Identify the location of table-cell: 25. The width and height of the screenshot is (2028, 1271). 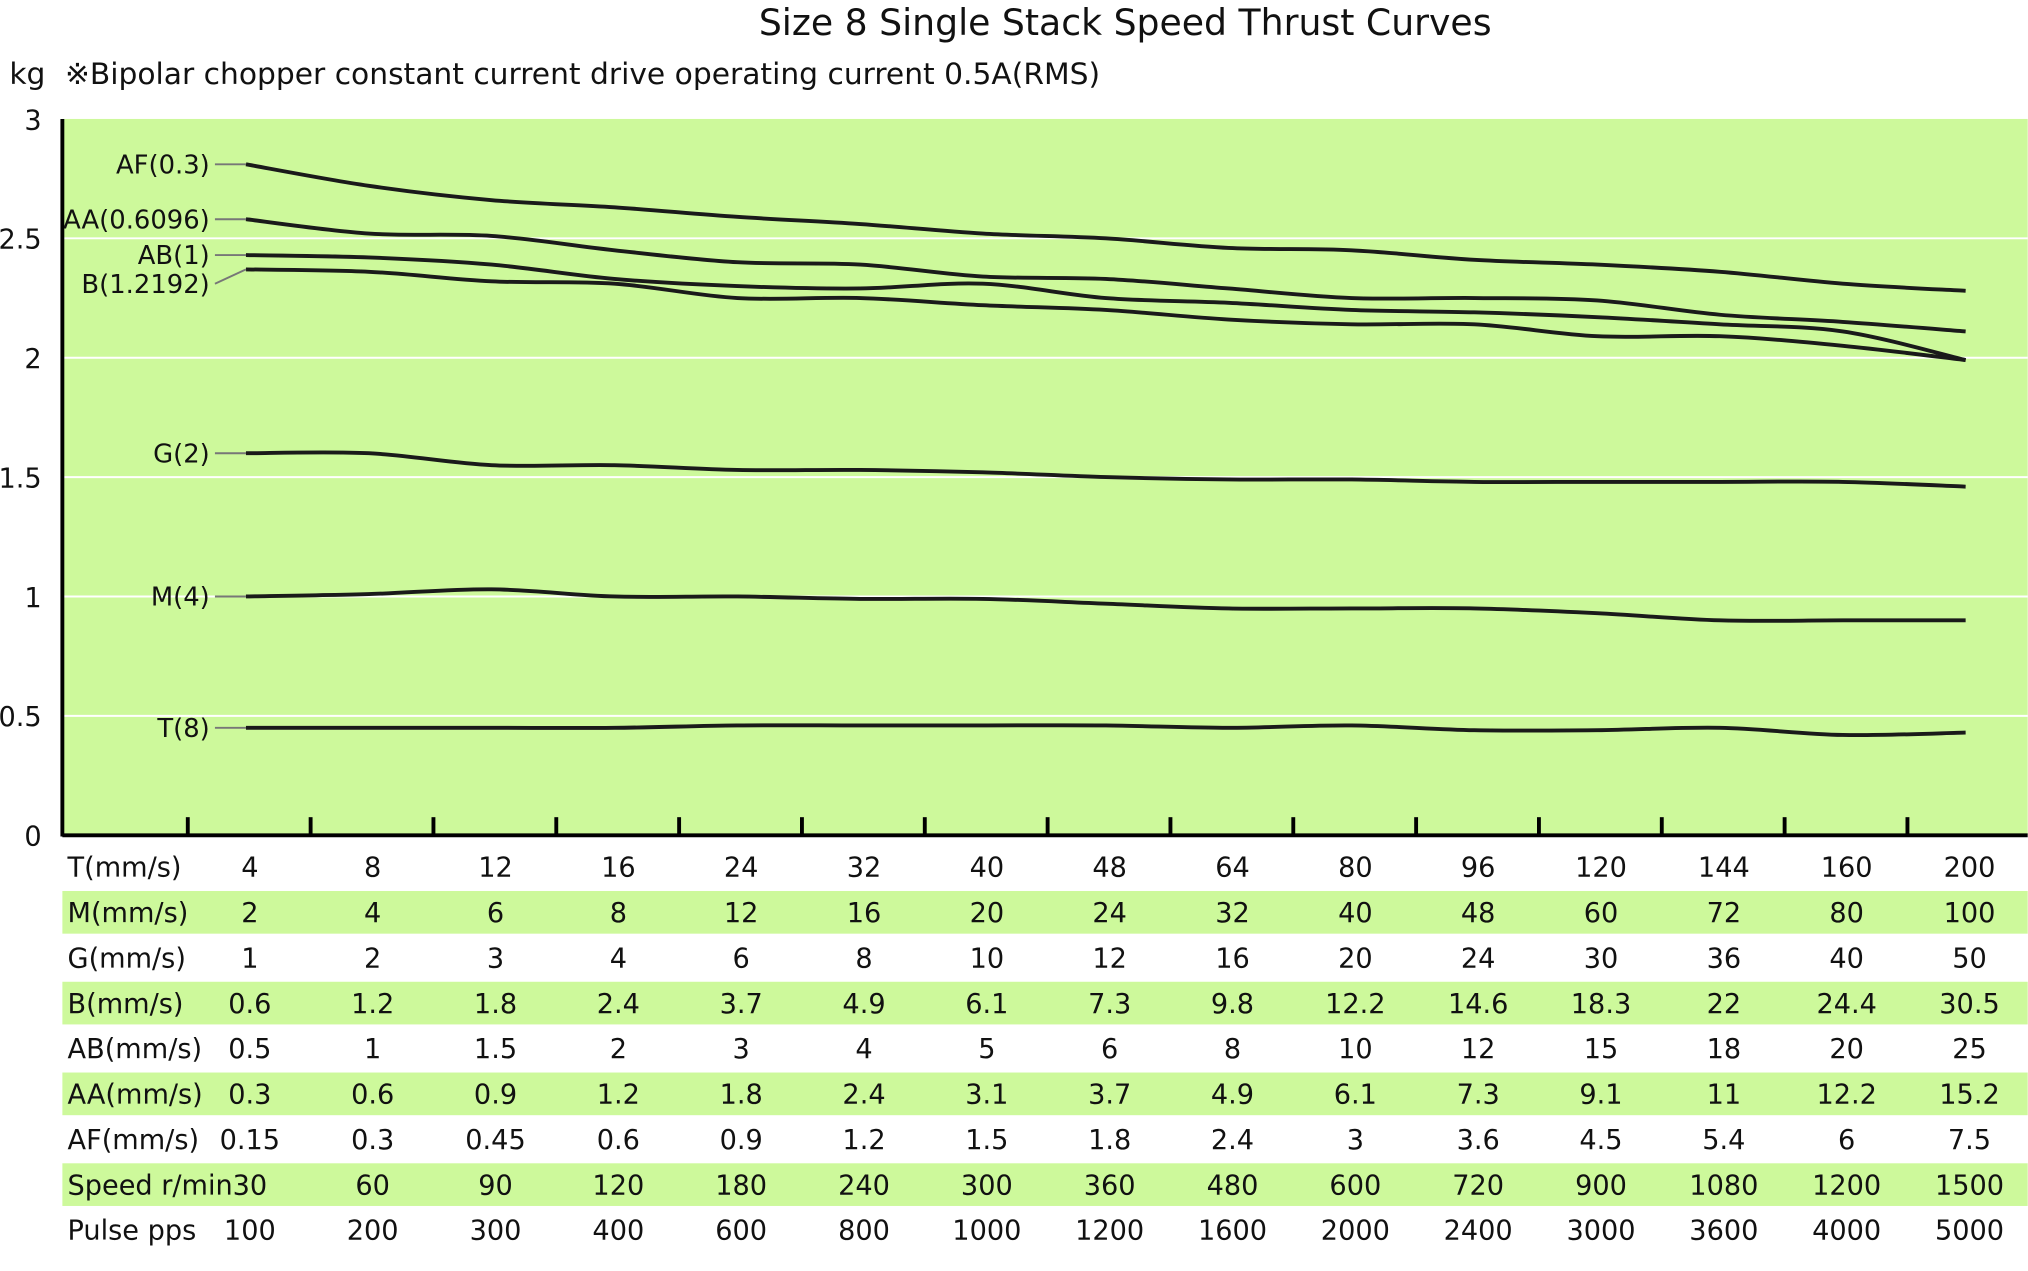
(1969, 1049).